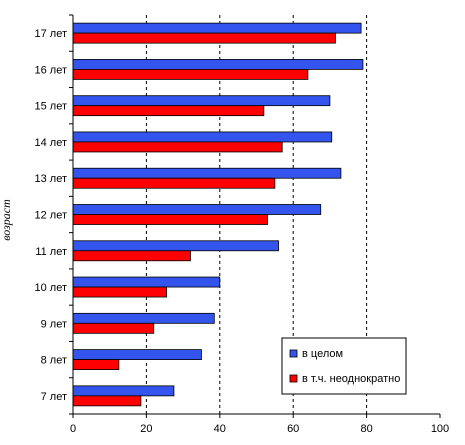  I want to click on legend-swatch-repeated, so click(293, 378).